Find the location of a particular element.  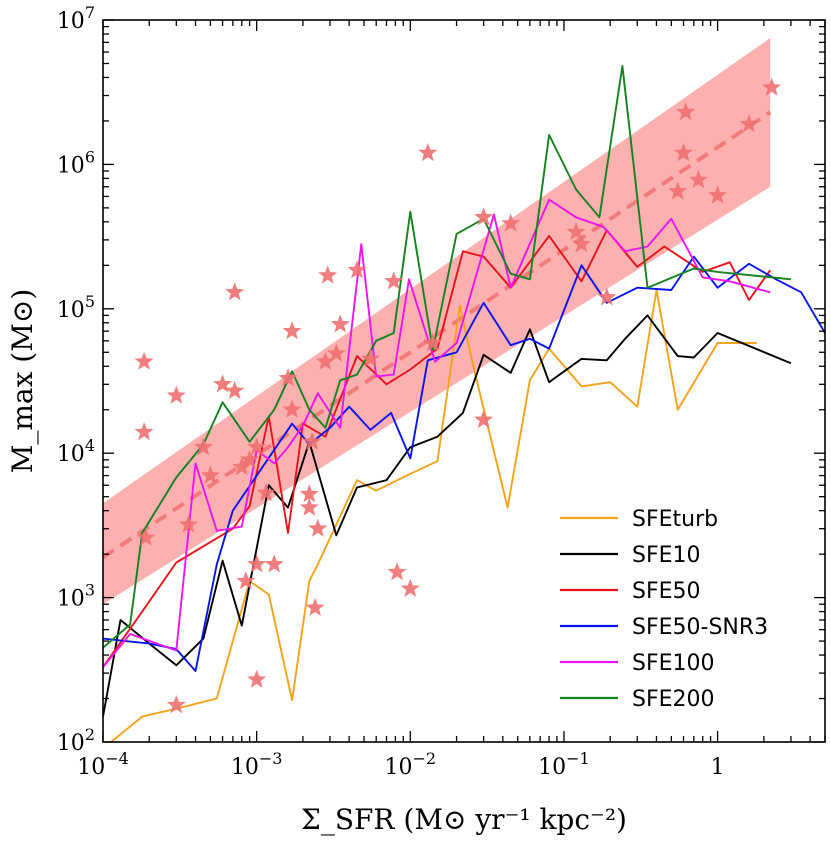

x-tick-label: 10⁻³ is located at coordinates (257, 764).